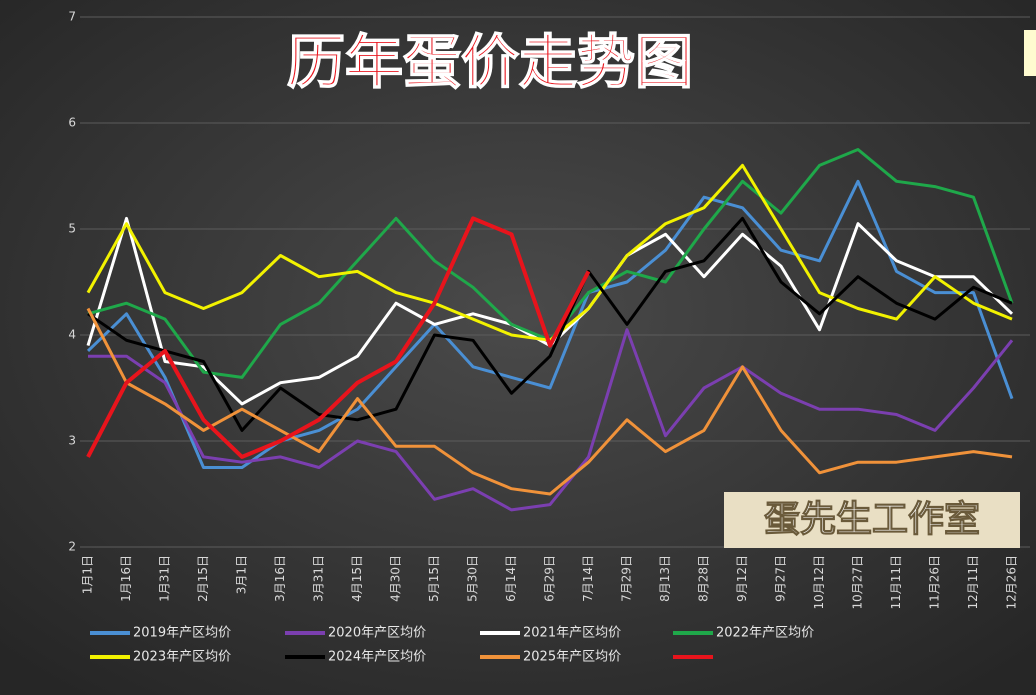  What do you see at coordinates (126, 578) in the screenshot?
I see `x-tick-label: 1月16日` at bounding box center [126, 578].